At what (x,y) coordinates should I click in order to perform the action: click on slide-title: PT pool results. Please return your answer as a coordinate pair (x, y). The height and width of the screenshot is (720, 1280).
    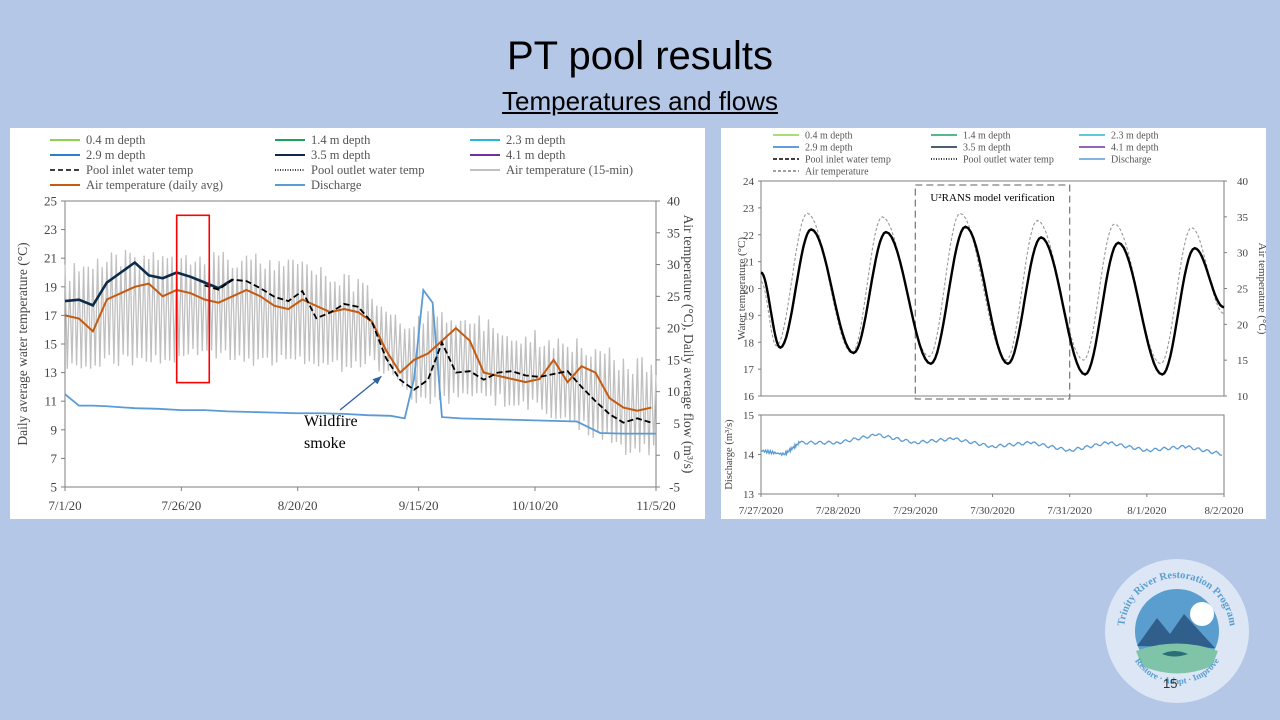
    Looking at the image, I should click on (640, 56).